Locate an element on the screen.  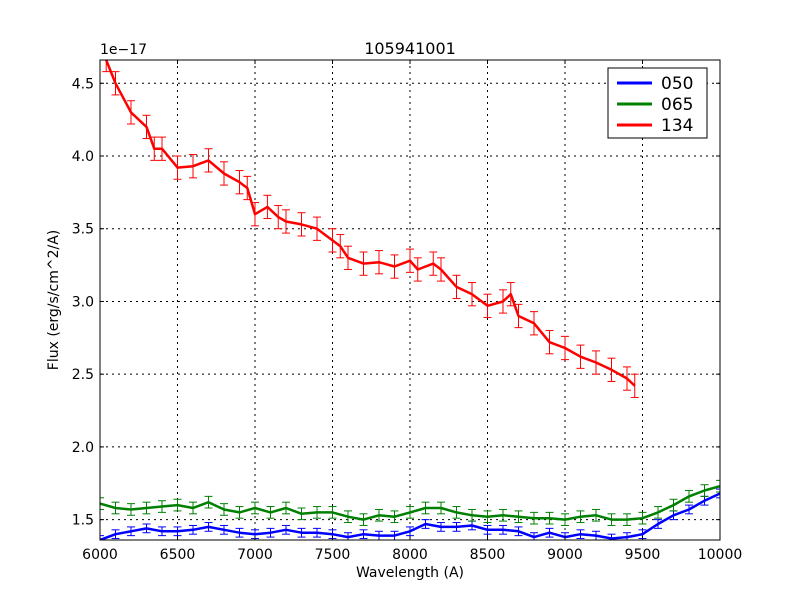
x-tick-label: 9000 is located at coordinates (565, 555).